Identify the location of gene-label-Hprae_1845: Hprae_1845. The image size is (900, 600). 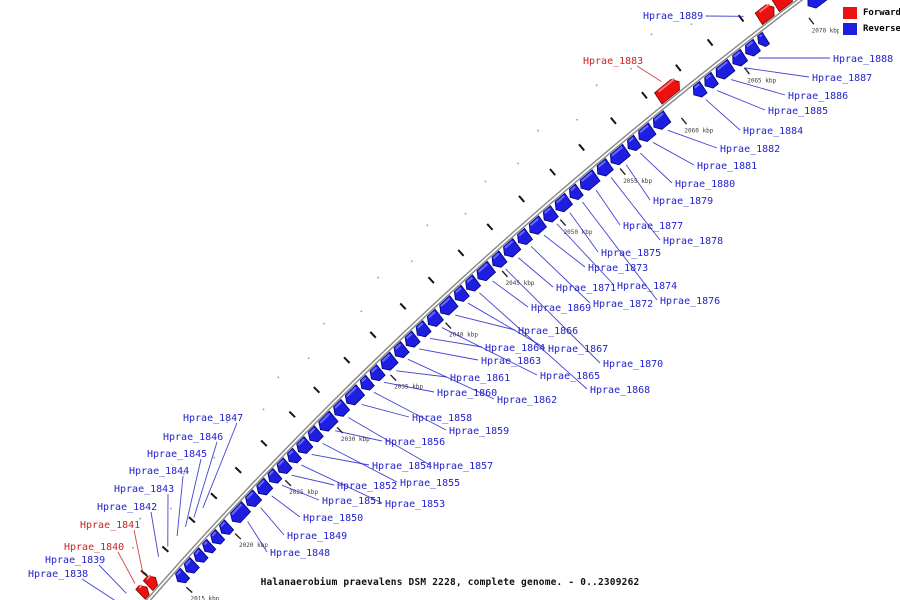
(177, 454).